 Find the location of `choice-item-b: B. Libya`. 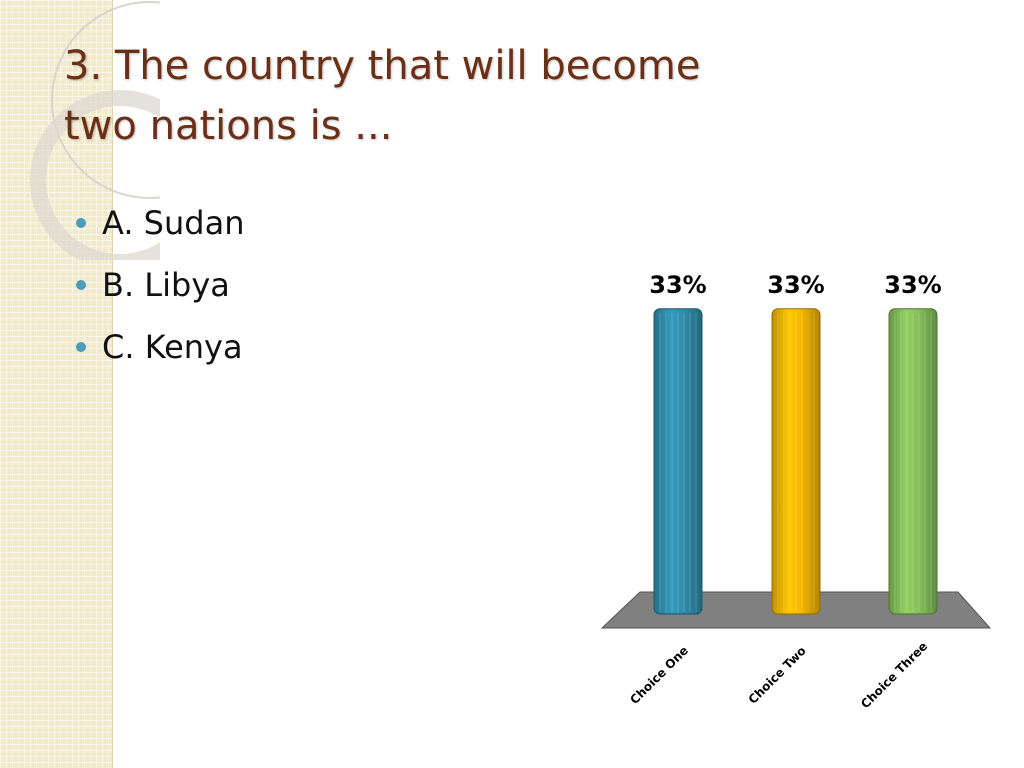

choice-item-b: B. Libya is located at coordinates (160, 285).